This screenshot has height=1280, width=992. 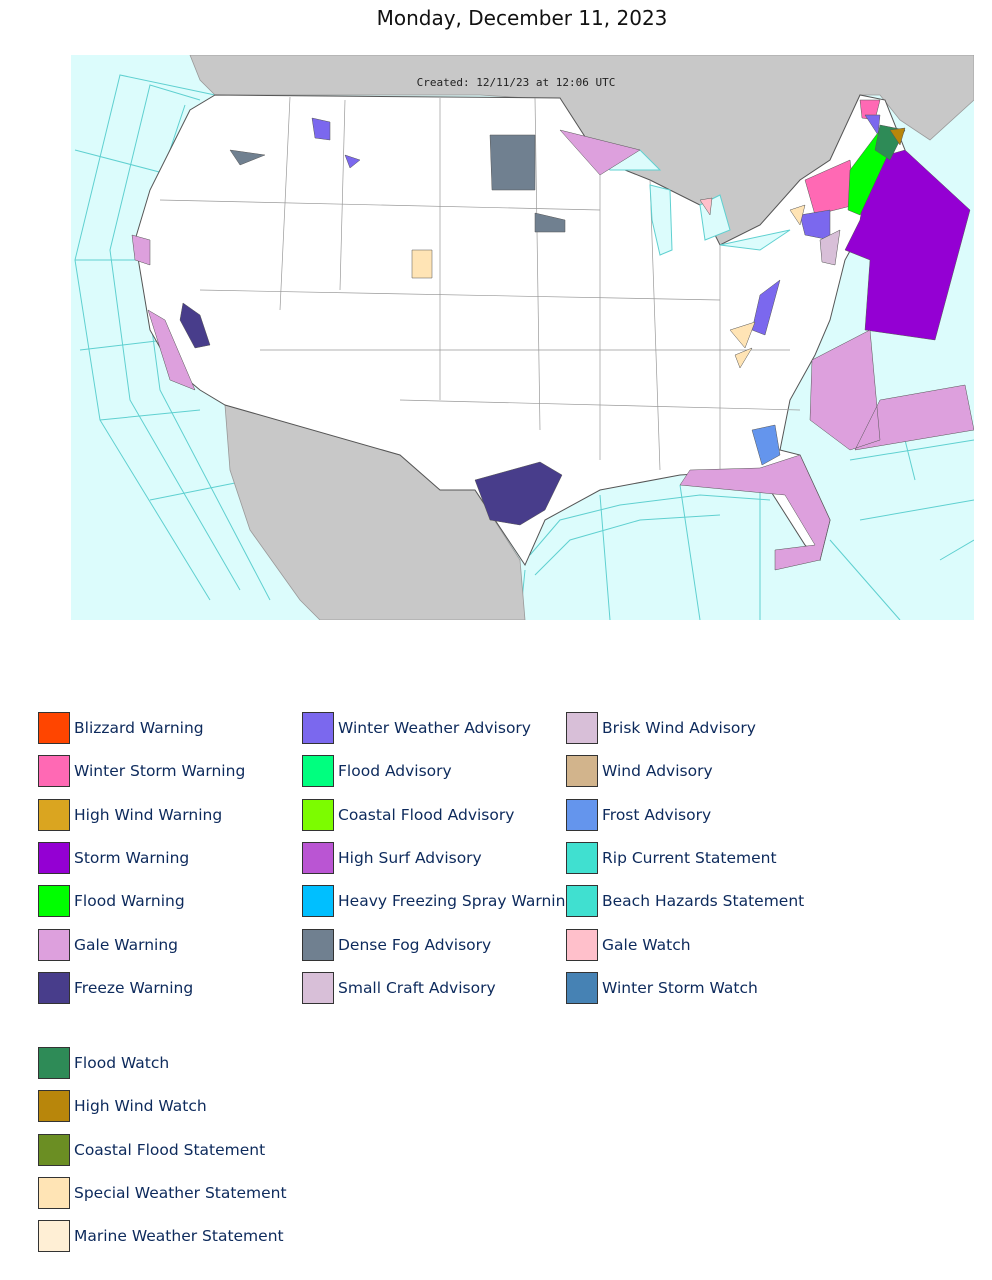 I want to click on legend-label: Coastal Flood Advisory, so click(x=426, y=814).